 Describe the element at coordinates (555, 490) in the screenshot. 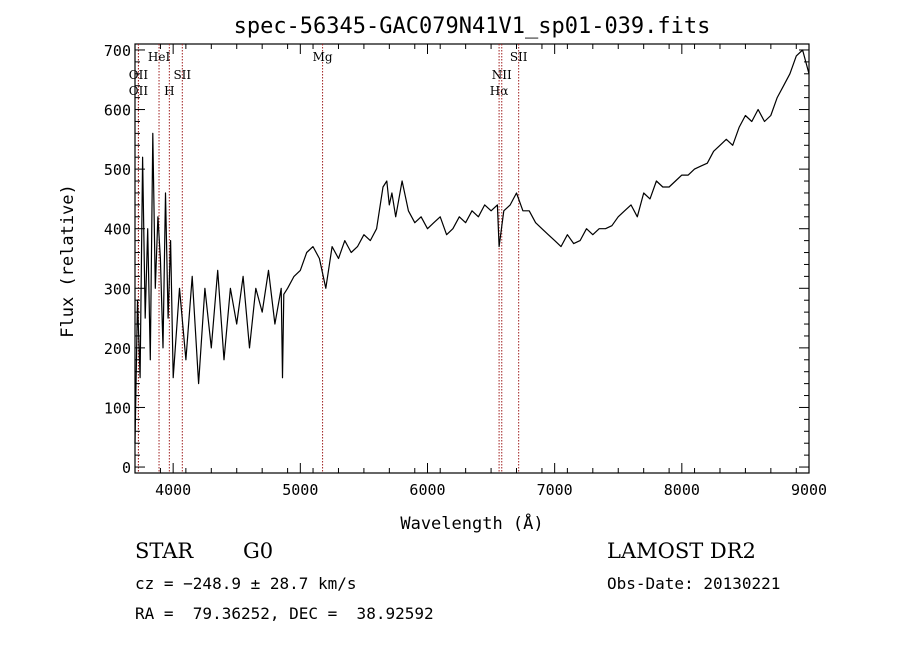

I see `x-tick-label: 7000` at that location.